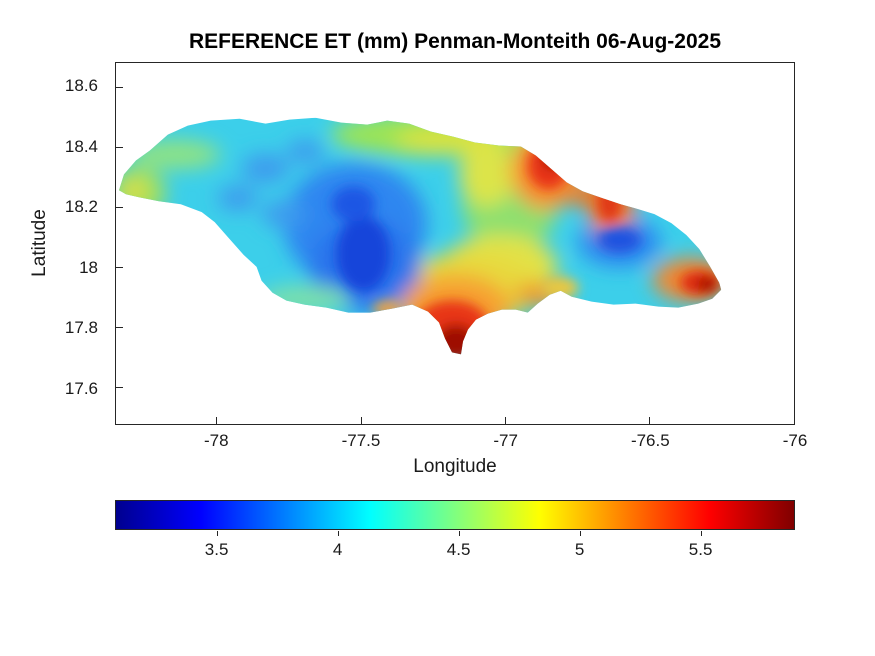  What do you see at coordinates (337, 549) in the screenshot?
I see `colorbar-tick-label: 4` at bounding box center [337, 549].